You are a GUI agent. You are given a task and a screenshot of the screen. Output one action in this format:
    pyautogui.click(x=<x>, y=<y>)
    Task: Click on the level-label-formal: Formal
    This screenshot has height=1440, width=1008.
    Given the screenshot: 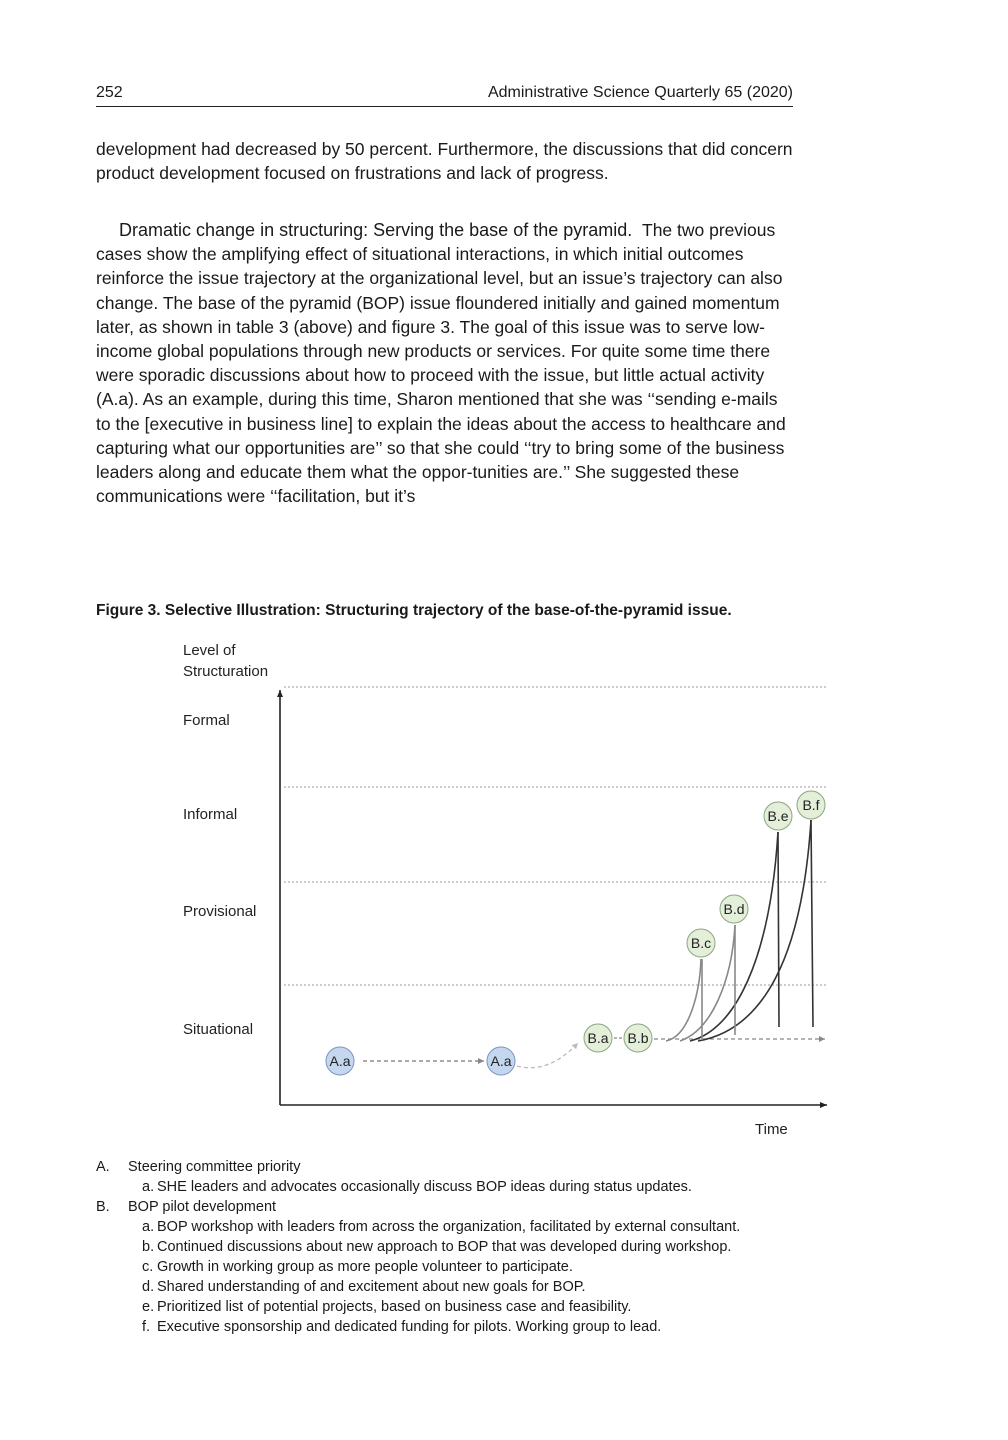 What is the action you would take?
    pyautogui.click(x=206, y=720)
    